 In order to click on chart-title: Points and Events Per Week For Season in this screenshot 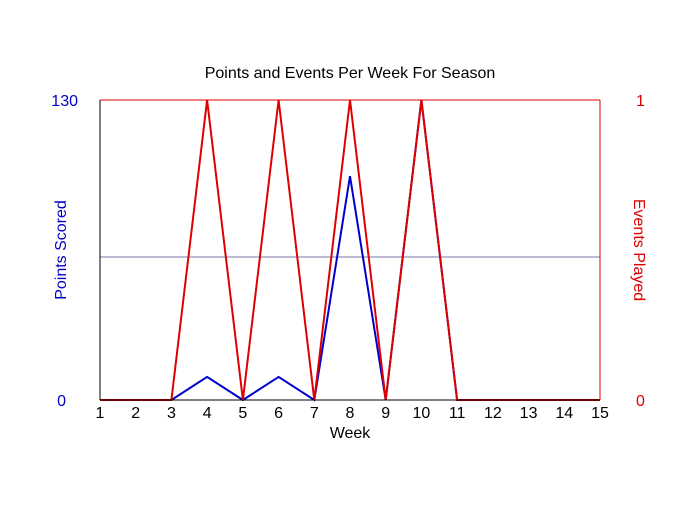, I will do `click(350, 73)`.